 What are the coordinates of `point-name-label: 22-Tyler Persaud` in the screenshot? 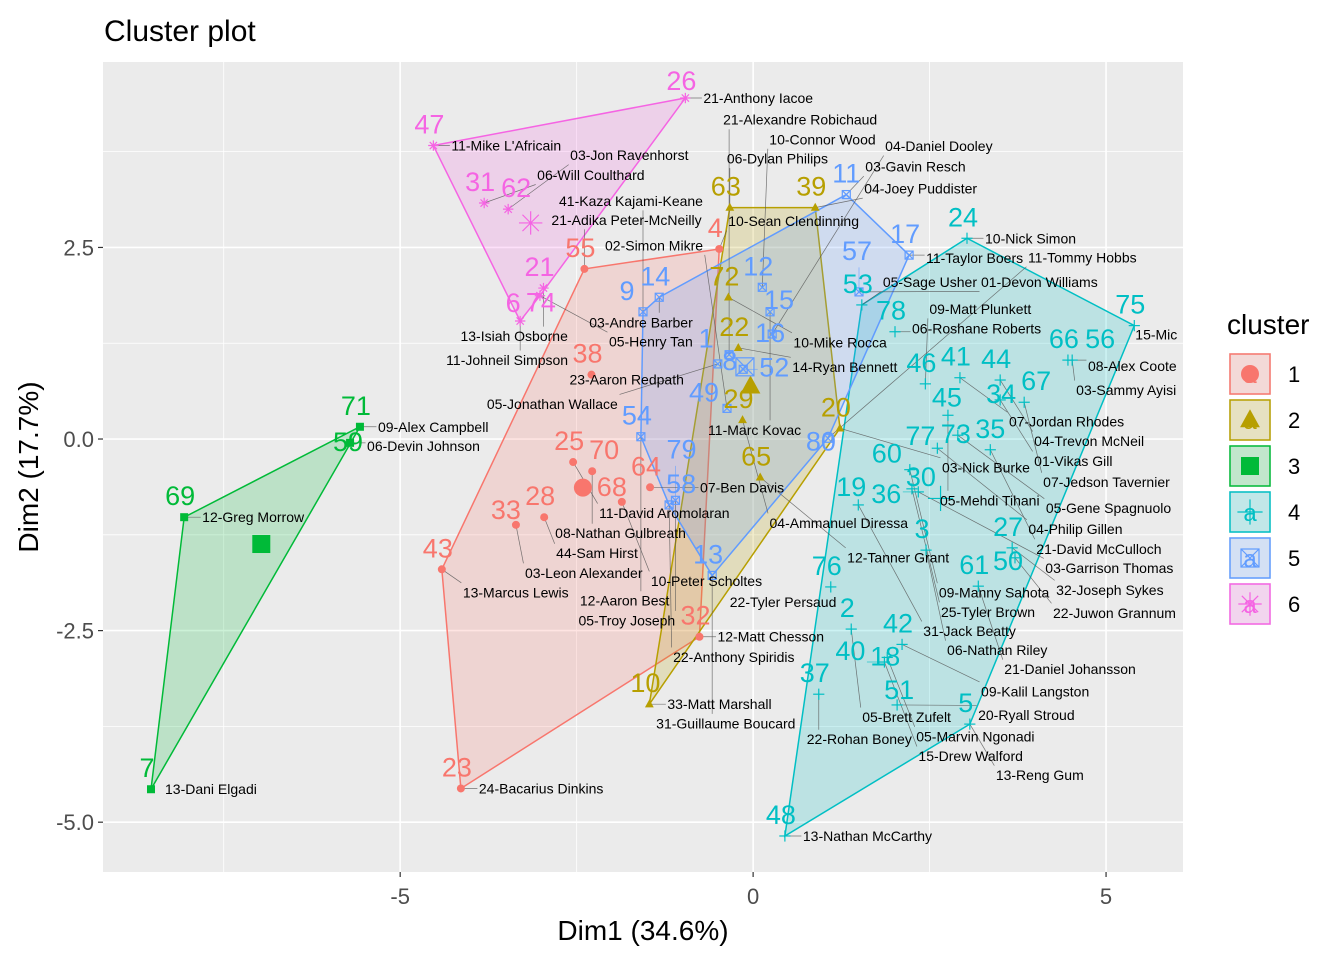 It's located at (783, 602).